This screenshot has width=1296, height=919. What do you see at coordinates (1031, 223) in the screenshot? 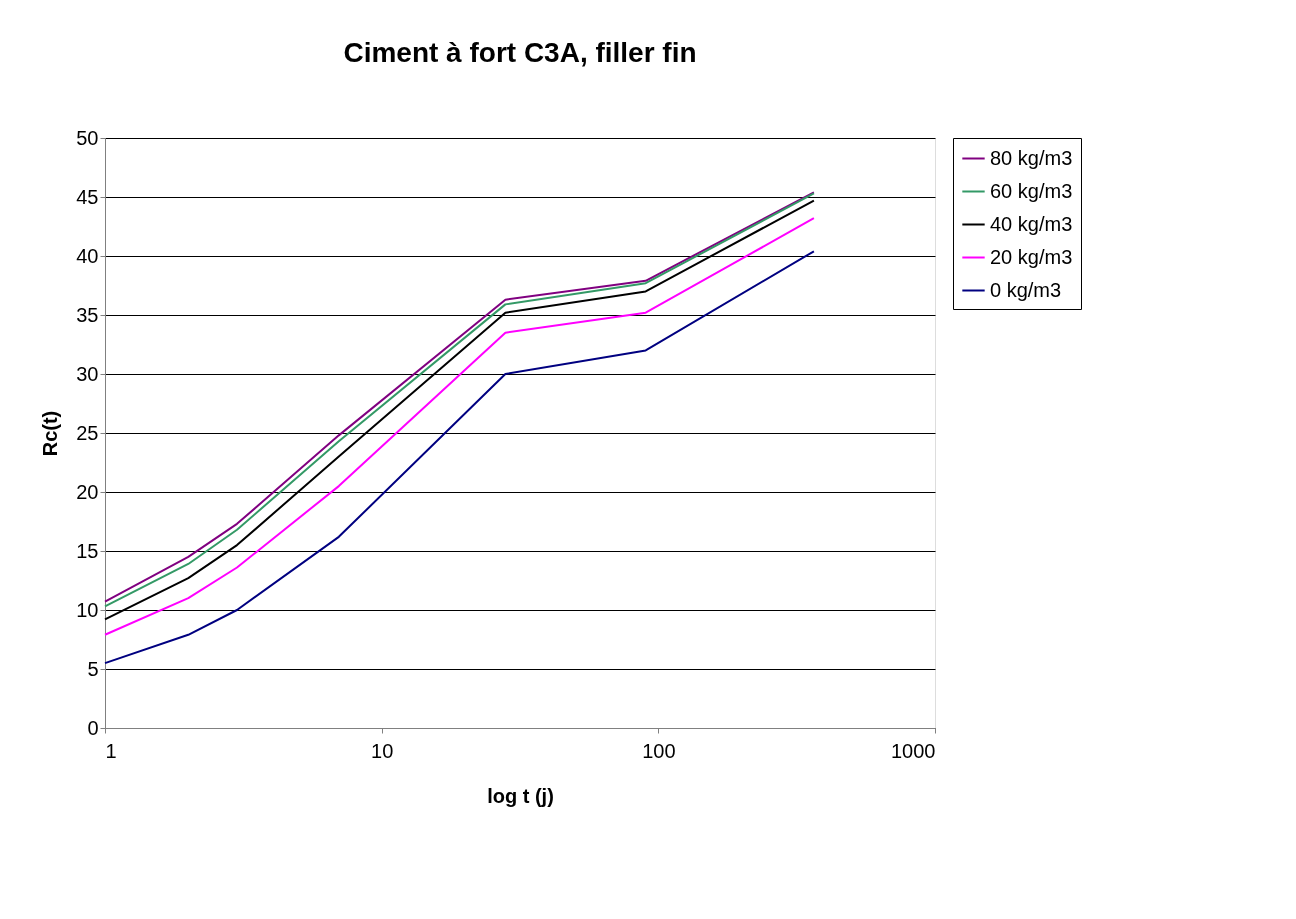
I see `legend-label: 40 kg/m3` at bounding box center [1031, 223].